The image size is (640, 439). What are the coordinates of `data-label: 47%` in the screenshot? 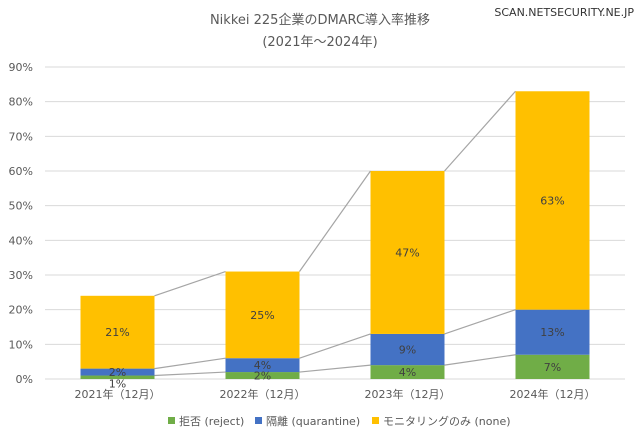 It's located at (407, 252).